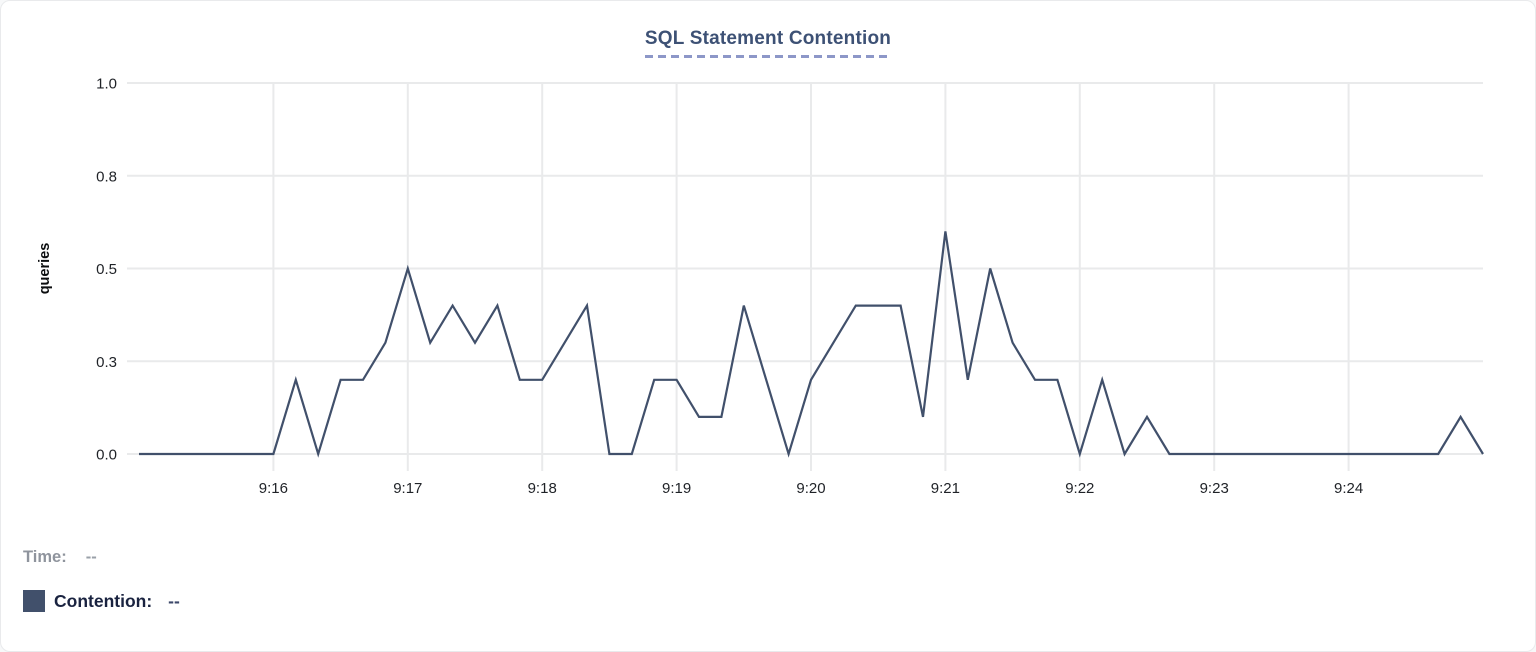 This screenshot has height=652, width=1536. I want to click on contention-series-swatch, so click(34, 601).